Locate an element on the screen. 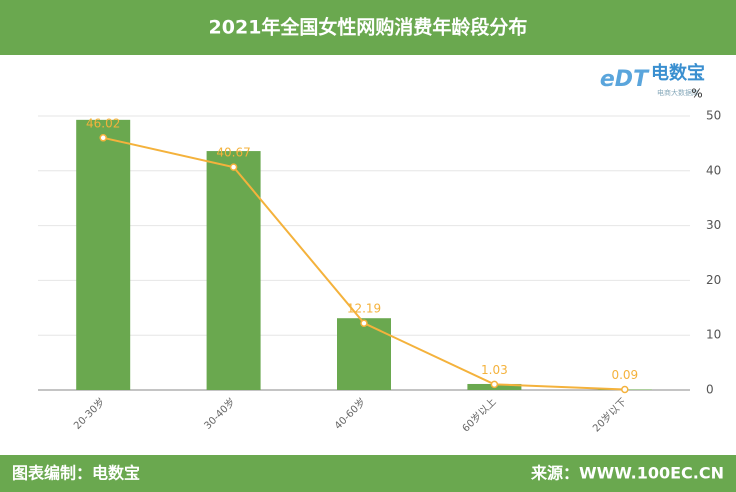 The image size is (736, 492). logo-name: 电数宝 is located at coordinates (678, 73).